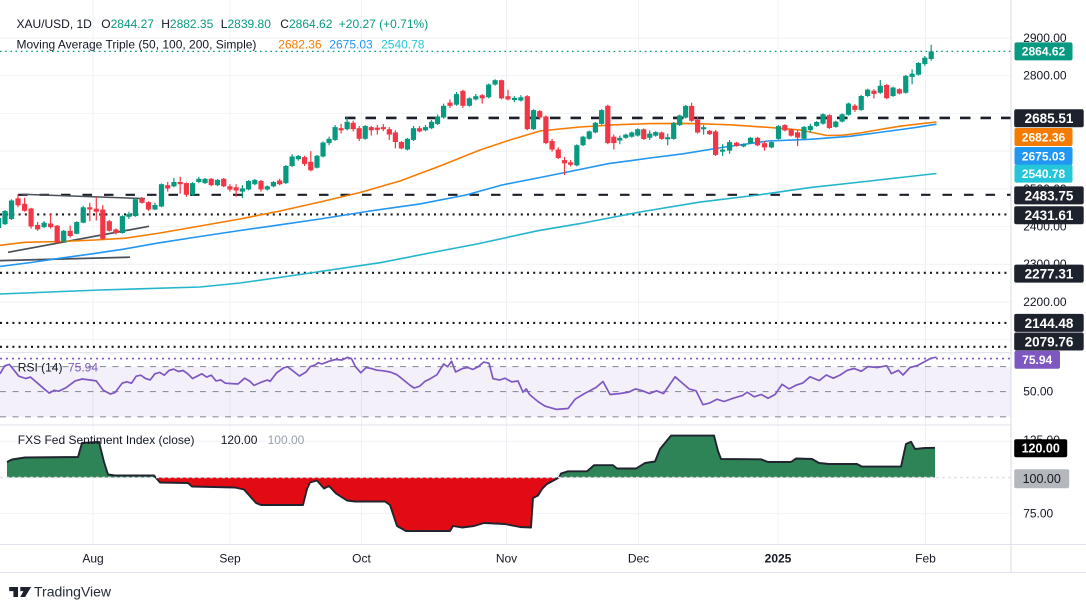 This screenshot has width=1086, height=610. What do you see at coordinates (250, 24) in the screenshot?
I see `svg-text: 2839.80` at bounding box center [250, 24].